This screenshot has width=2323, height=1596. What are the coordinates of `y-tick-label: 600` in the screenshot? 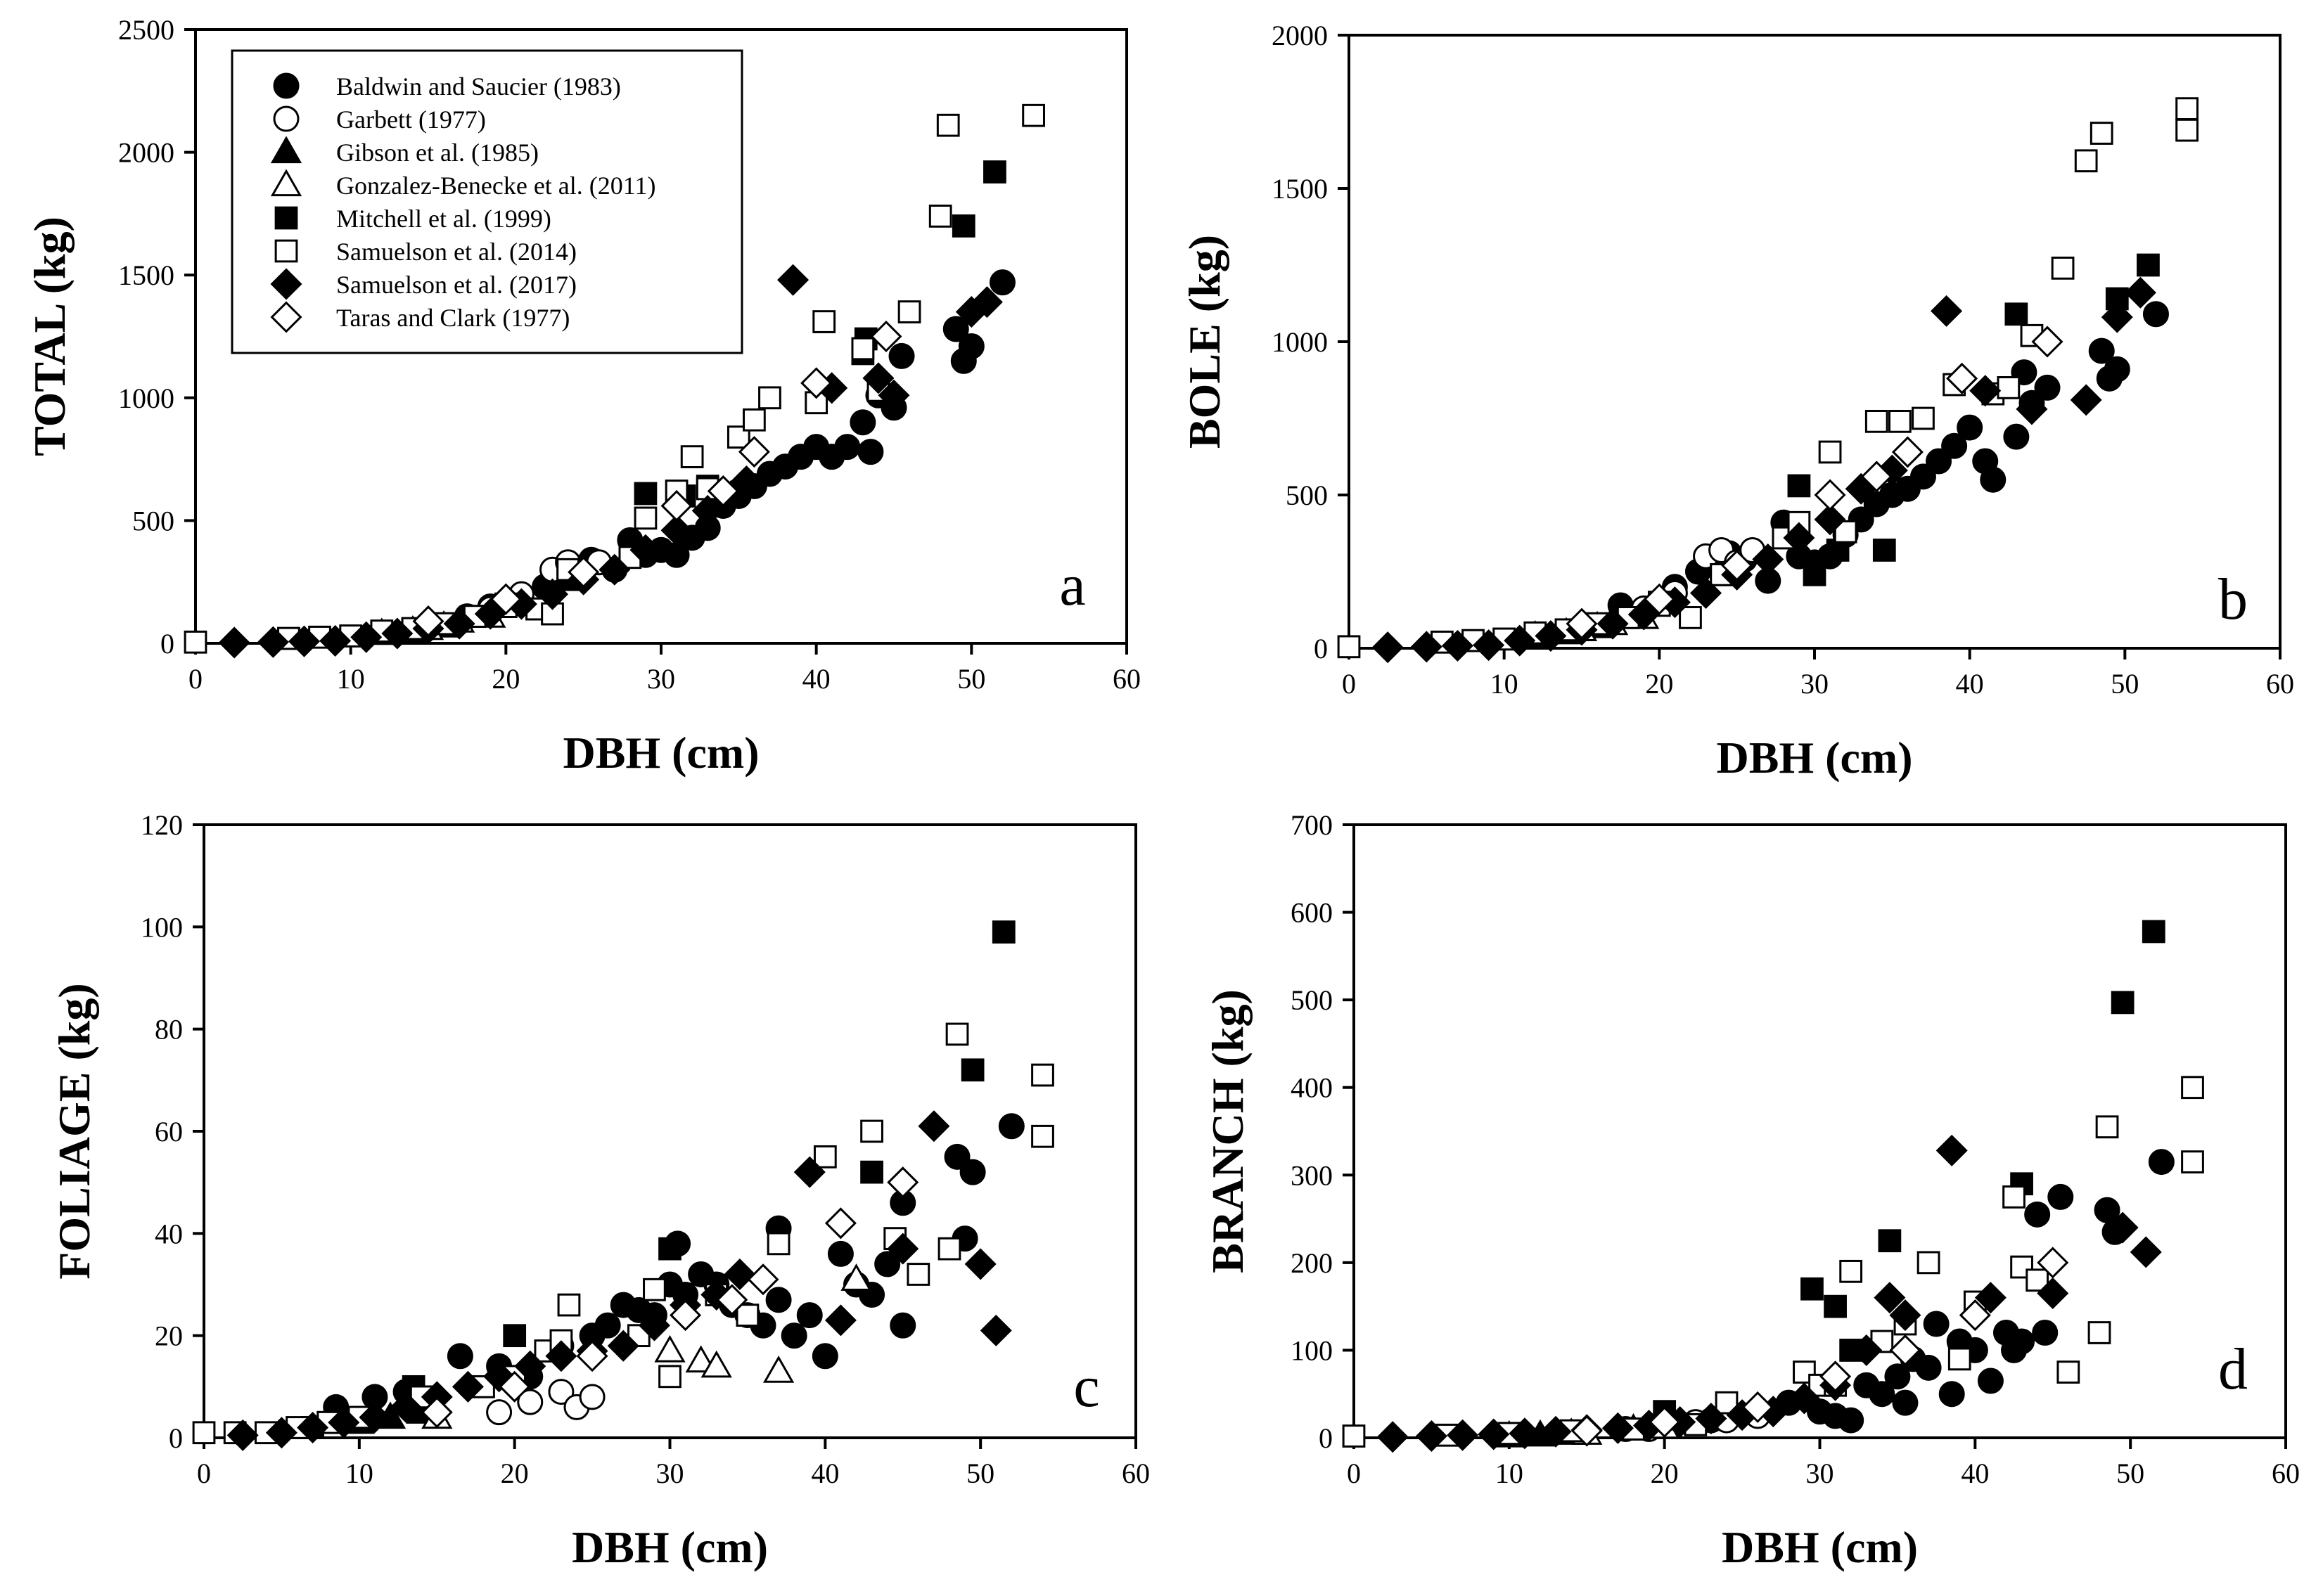 It's located at (1312, 913).